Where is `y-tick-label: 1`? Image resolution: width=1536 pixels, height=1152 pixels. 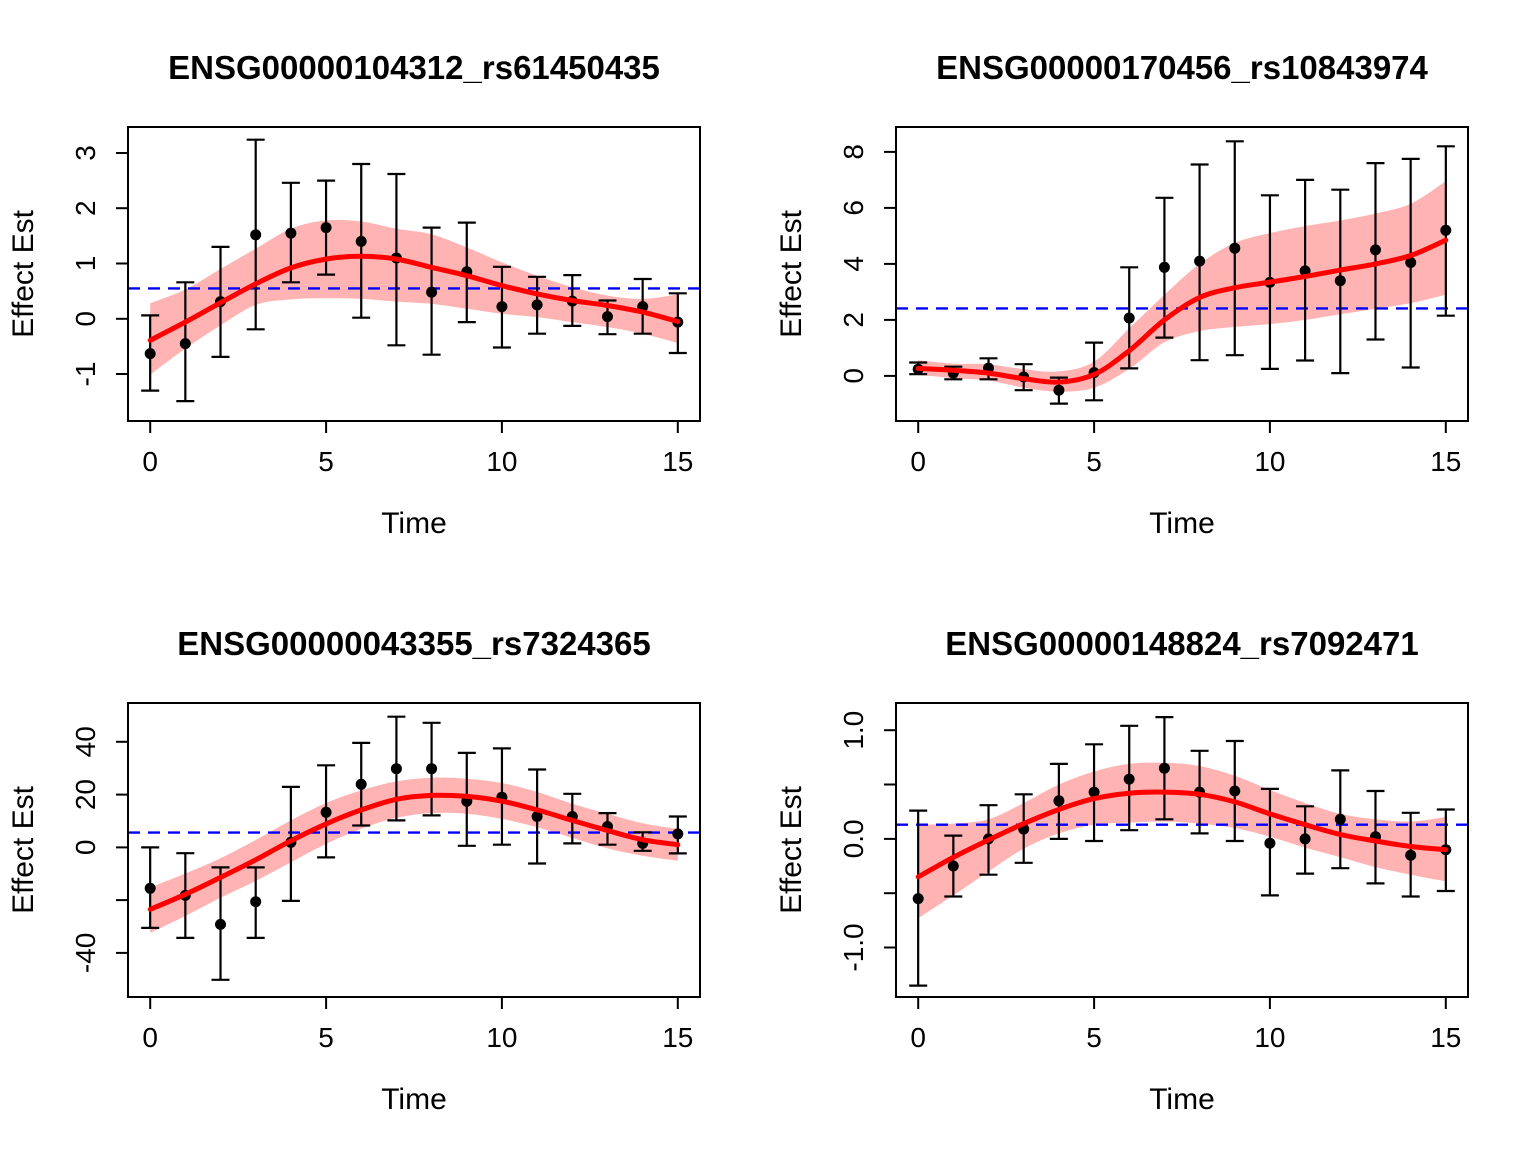 y-tick-label: 1 is located at coordinates (85, 264).